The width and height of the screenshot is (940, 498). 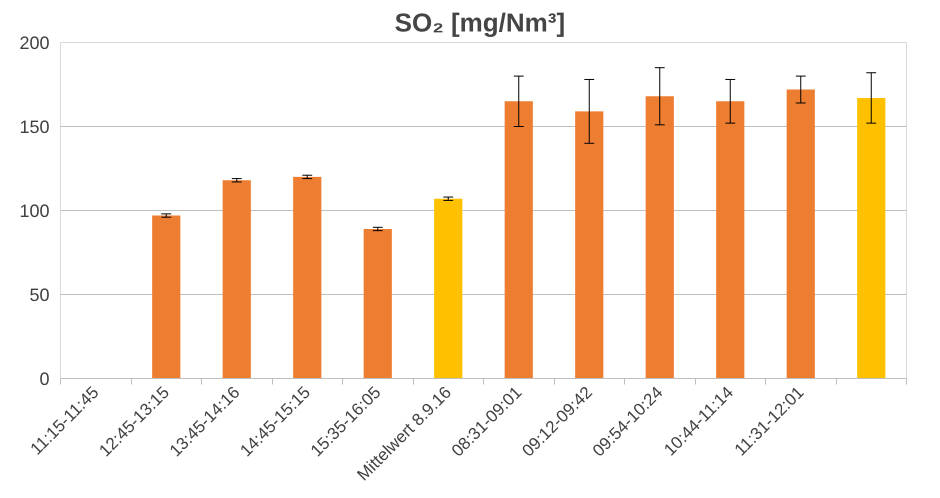 What do you see at coordinates (480, 23) in the screenshot?
I see `chart-title: SO₂ [mg/Nm³]` at bounding box center [480, 23].